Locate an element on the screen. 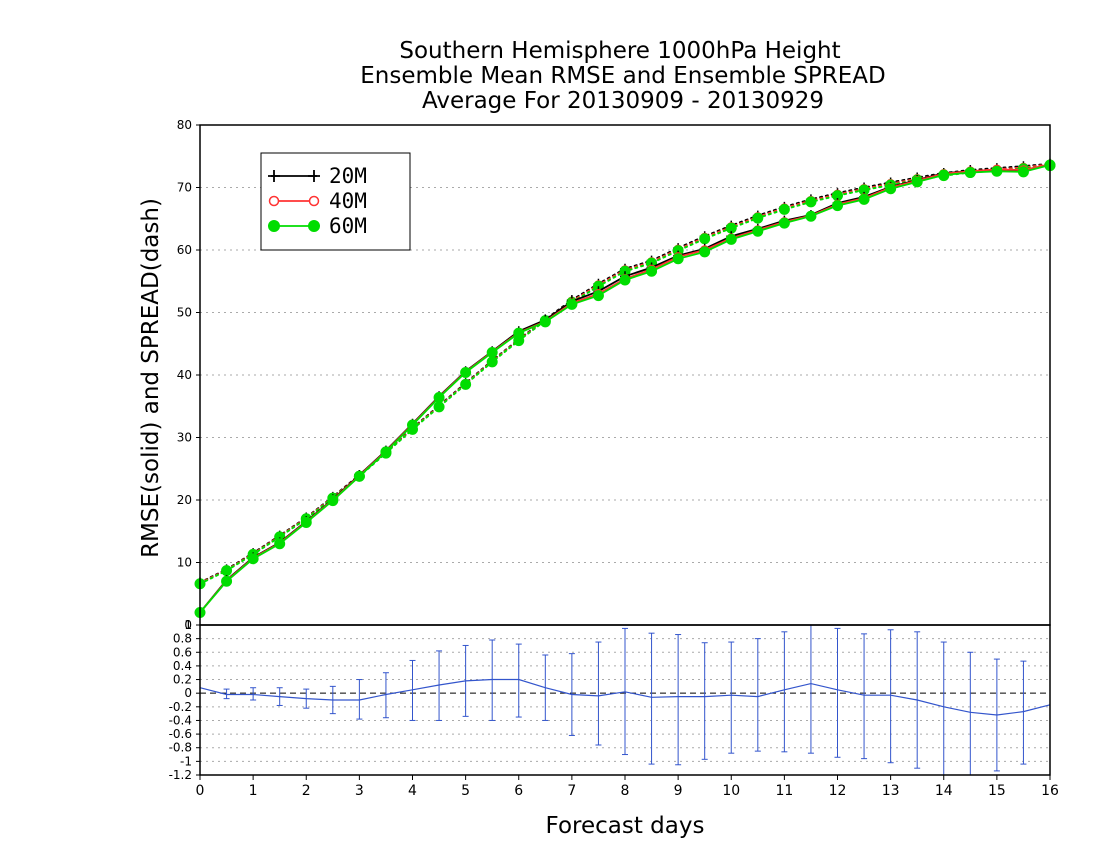  y-tick-label-80: 80 is located at coordinates (184, 125).